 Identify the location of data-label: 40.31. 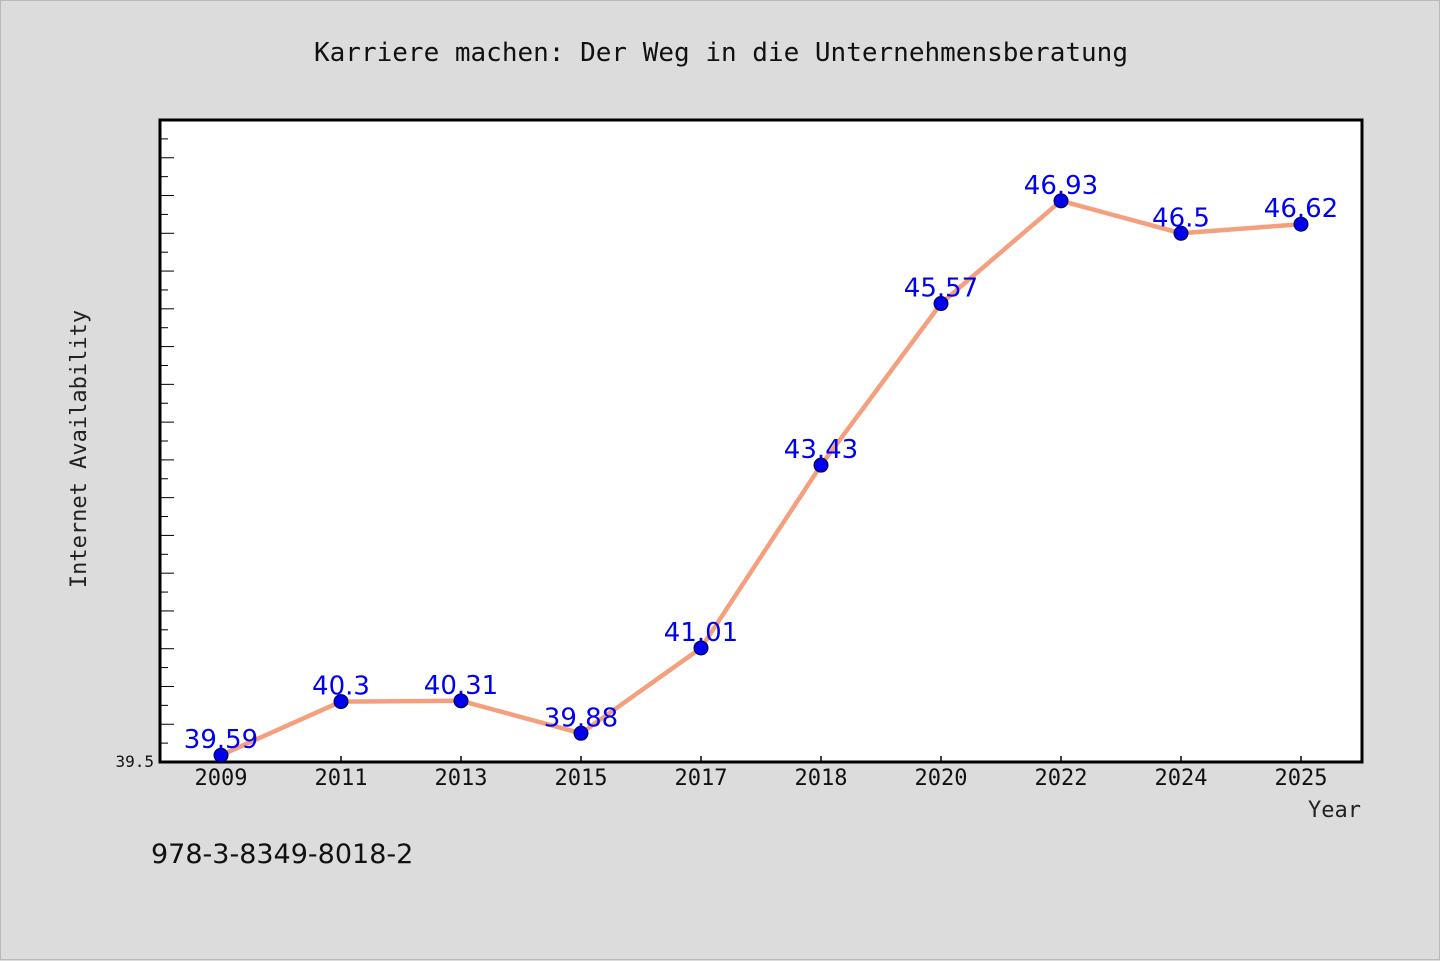
(461, 686).